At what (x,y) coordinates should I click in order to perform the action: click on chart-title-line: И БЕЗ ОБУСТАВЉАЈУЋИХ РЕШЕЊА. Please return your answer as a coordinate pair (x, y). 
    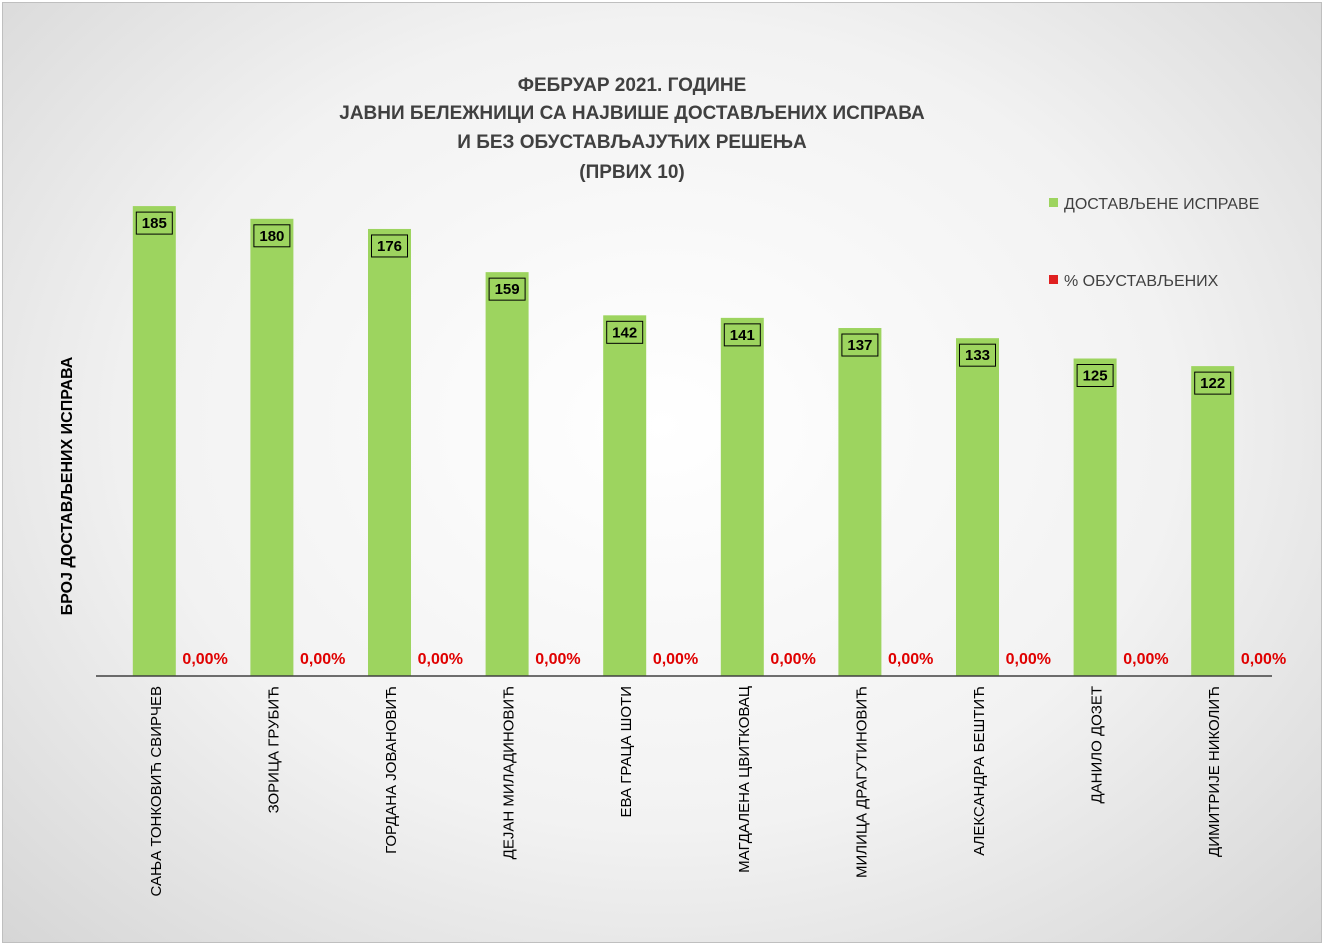
    Looking at the image, I should click on (632, 142).